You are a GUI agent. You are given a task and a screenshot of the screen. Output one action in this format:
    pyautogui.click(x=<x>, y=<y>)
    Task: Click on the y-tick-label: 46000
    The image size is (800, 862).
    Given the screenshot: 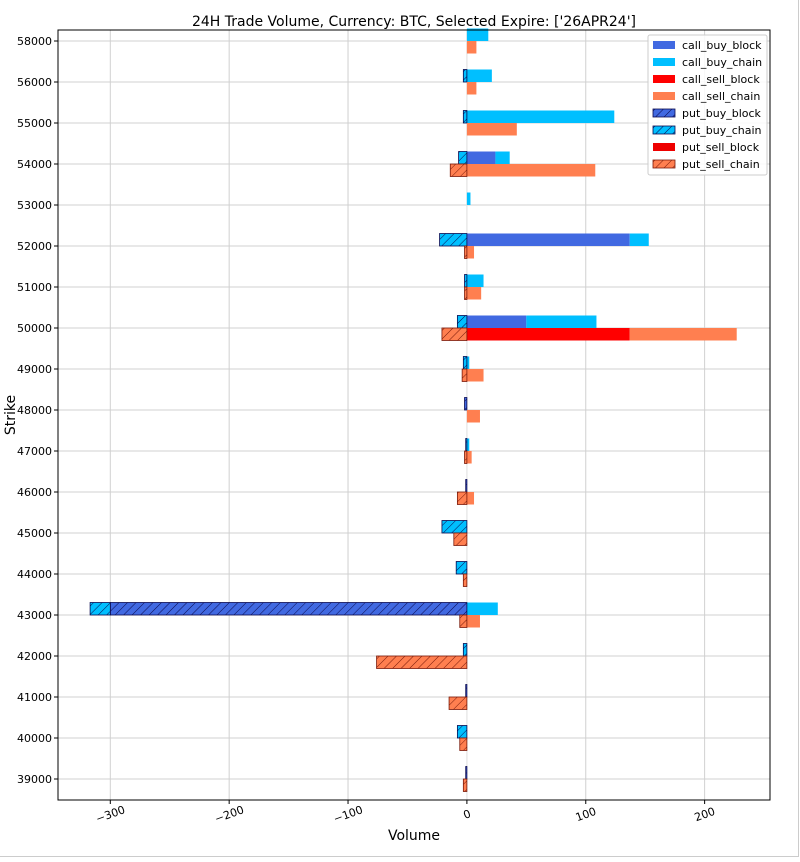 What is the action you would take?
    pyautogui.click(x=34, y=492)
    